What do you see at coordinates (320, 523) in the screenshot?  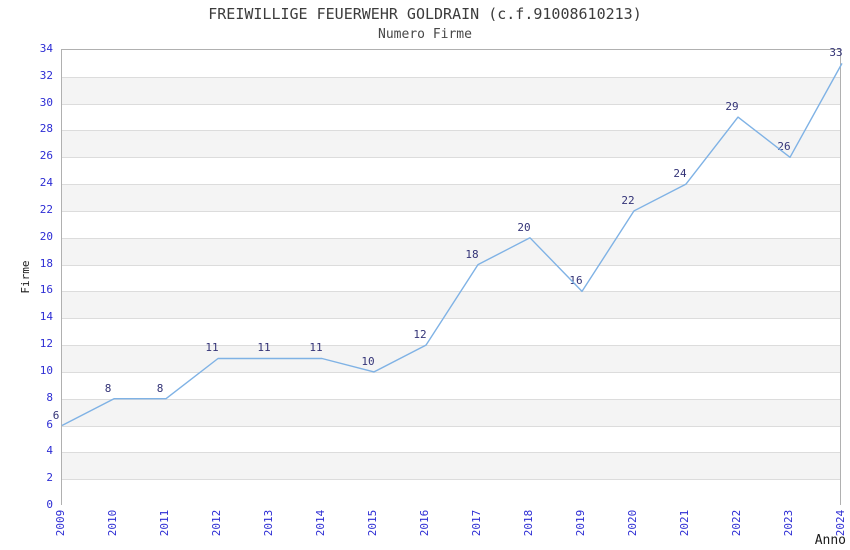 I see `x-tick-label: 2014` at bounding box center [320, 523].